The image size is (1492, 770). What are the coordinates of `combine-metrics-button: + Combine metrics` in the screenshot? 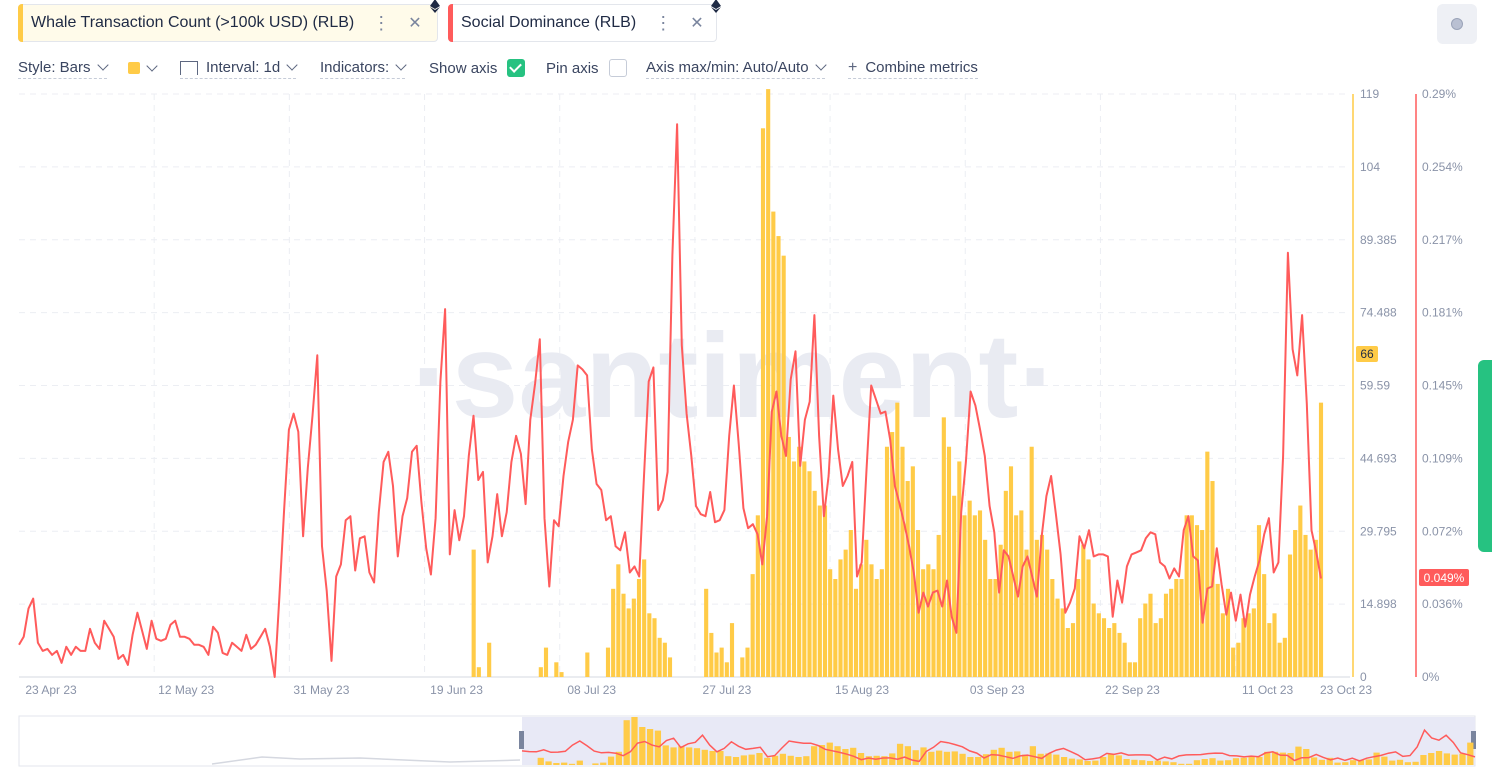 It's located at (913, 68).